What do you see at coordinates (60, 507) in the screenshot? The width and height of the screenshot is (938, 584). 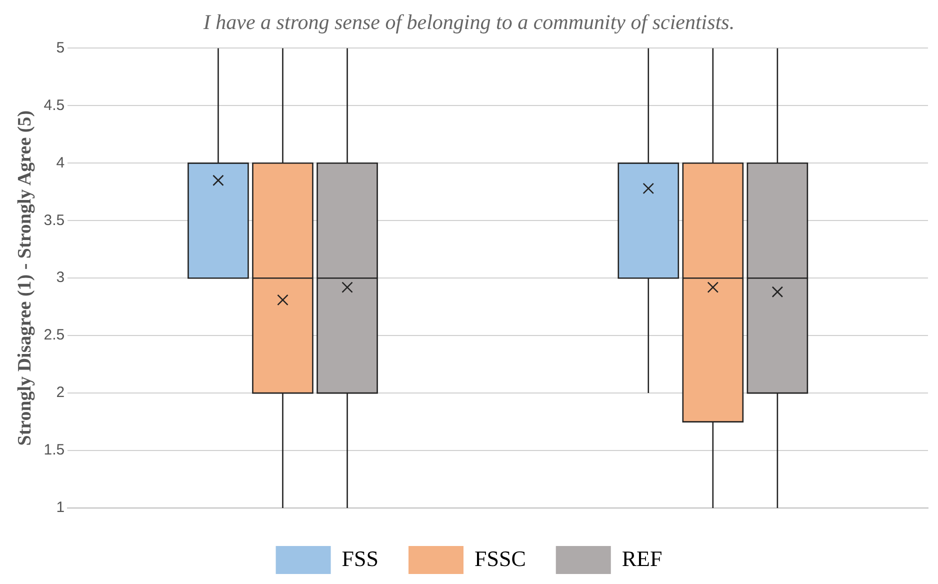 I see `y-tick-label: 1` at bounding box center [60, 507].